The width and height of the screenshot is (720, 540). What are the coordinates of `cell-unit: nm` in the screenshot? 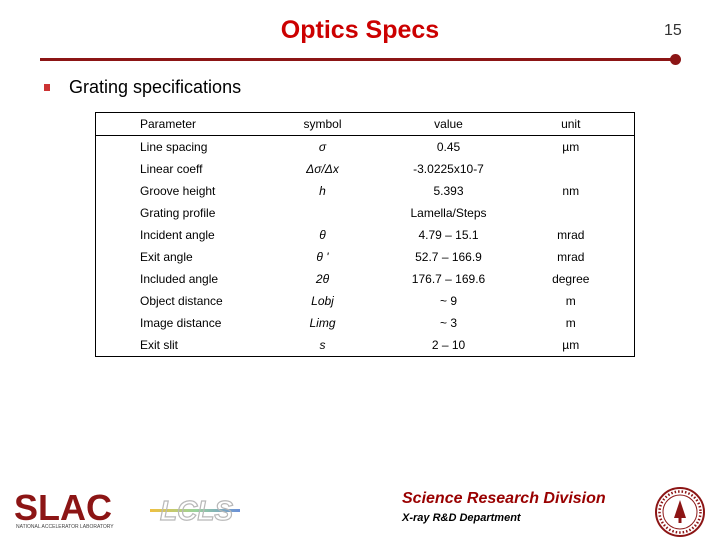 It's located at (571, 191).